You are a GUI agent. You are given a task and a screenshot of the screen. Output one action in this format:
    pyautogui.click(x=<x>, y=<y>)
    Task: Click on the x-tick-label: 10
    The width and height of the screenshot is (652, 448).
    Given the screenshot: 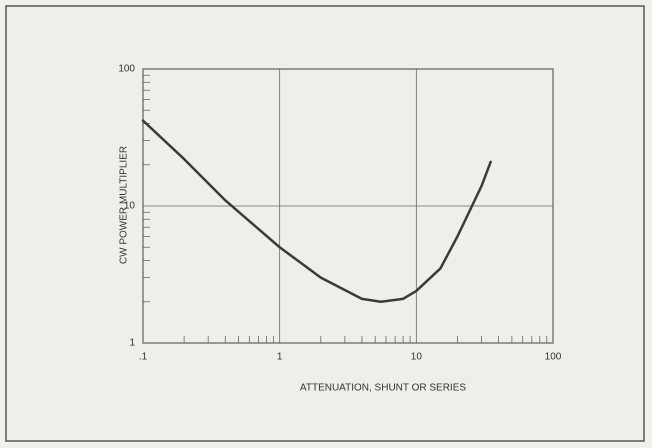 What is the action you would take?
    pyautogui.click(x=417, y=357)
    